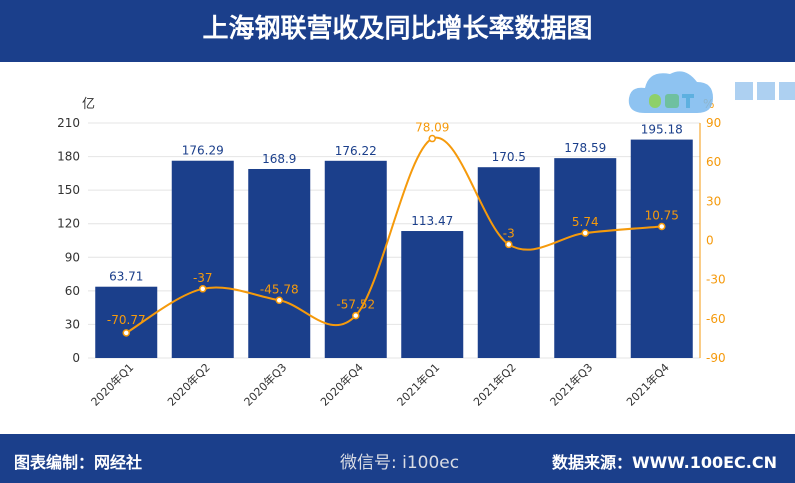 Image resolution: width=795 pixels, height=483 pixels. I want to click on bar-data-label: 176.29, so click(203, 151).